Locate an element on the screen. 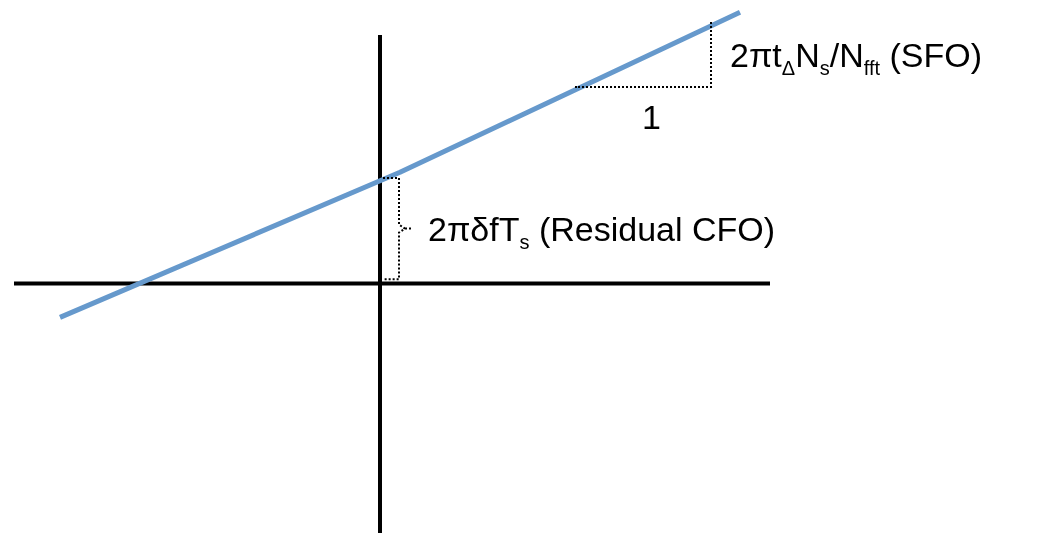  annotation: 1 is located at coordinates (651, 117).